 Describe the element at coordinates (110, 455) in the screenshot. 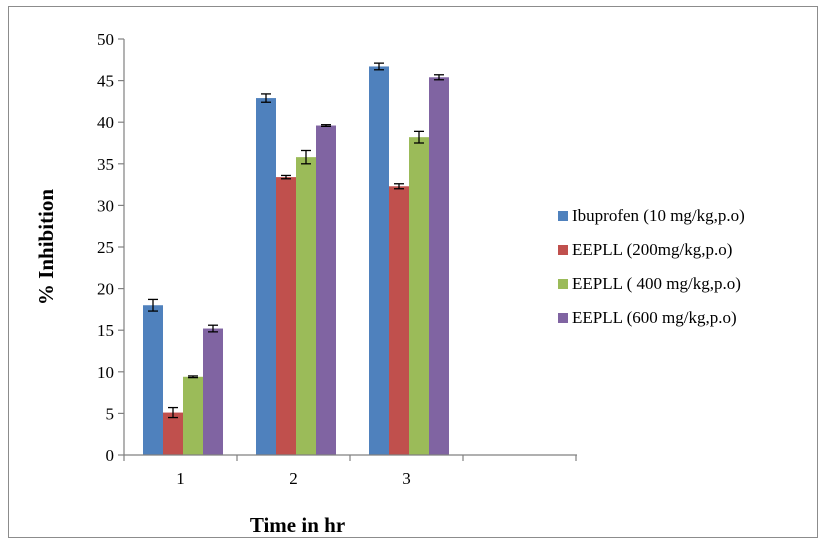

I see `y-tick-label: 0` at that location.